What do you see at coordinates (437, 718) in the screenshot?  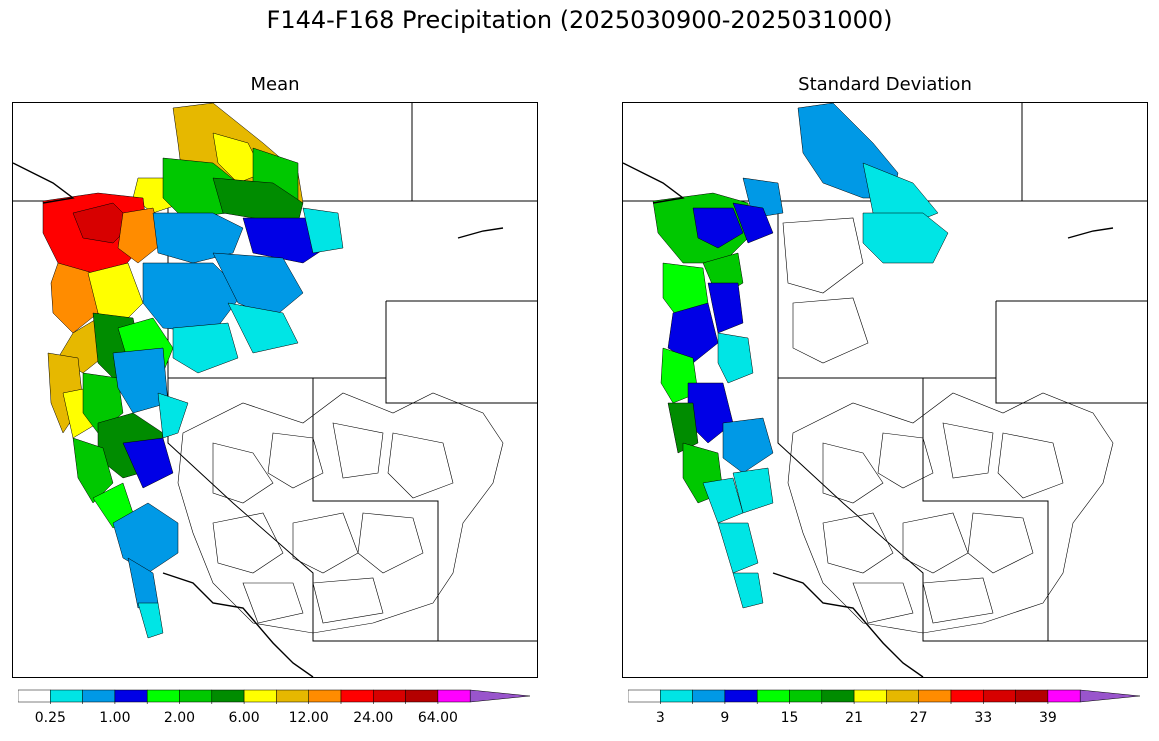 I see `mean-colorbar-tick-label: 64.00` at bounding box center [437, 718].